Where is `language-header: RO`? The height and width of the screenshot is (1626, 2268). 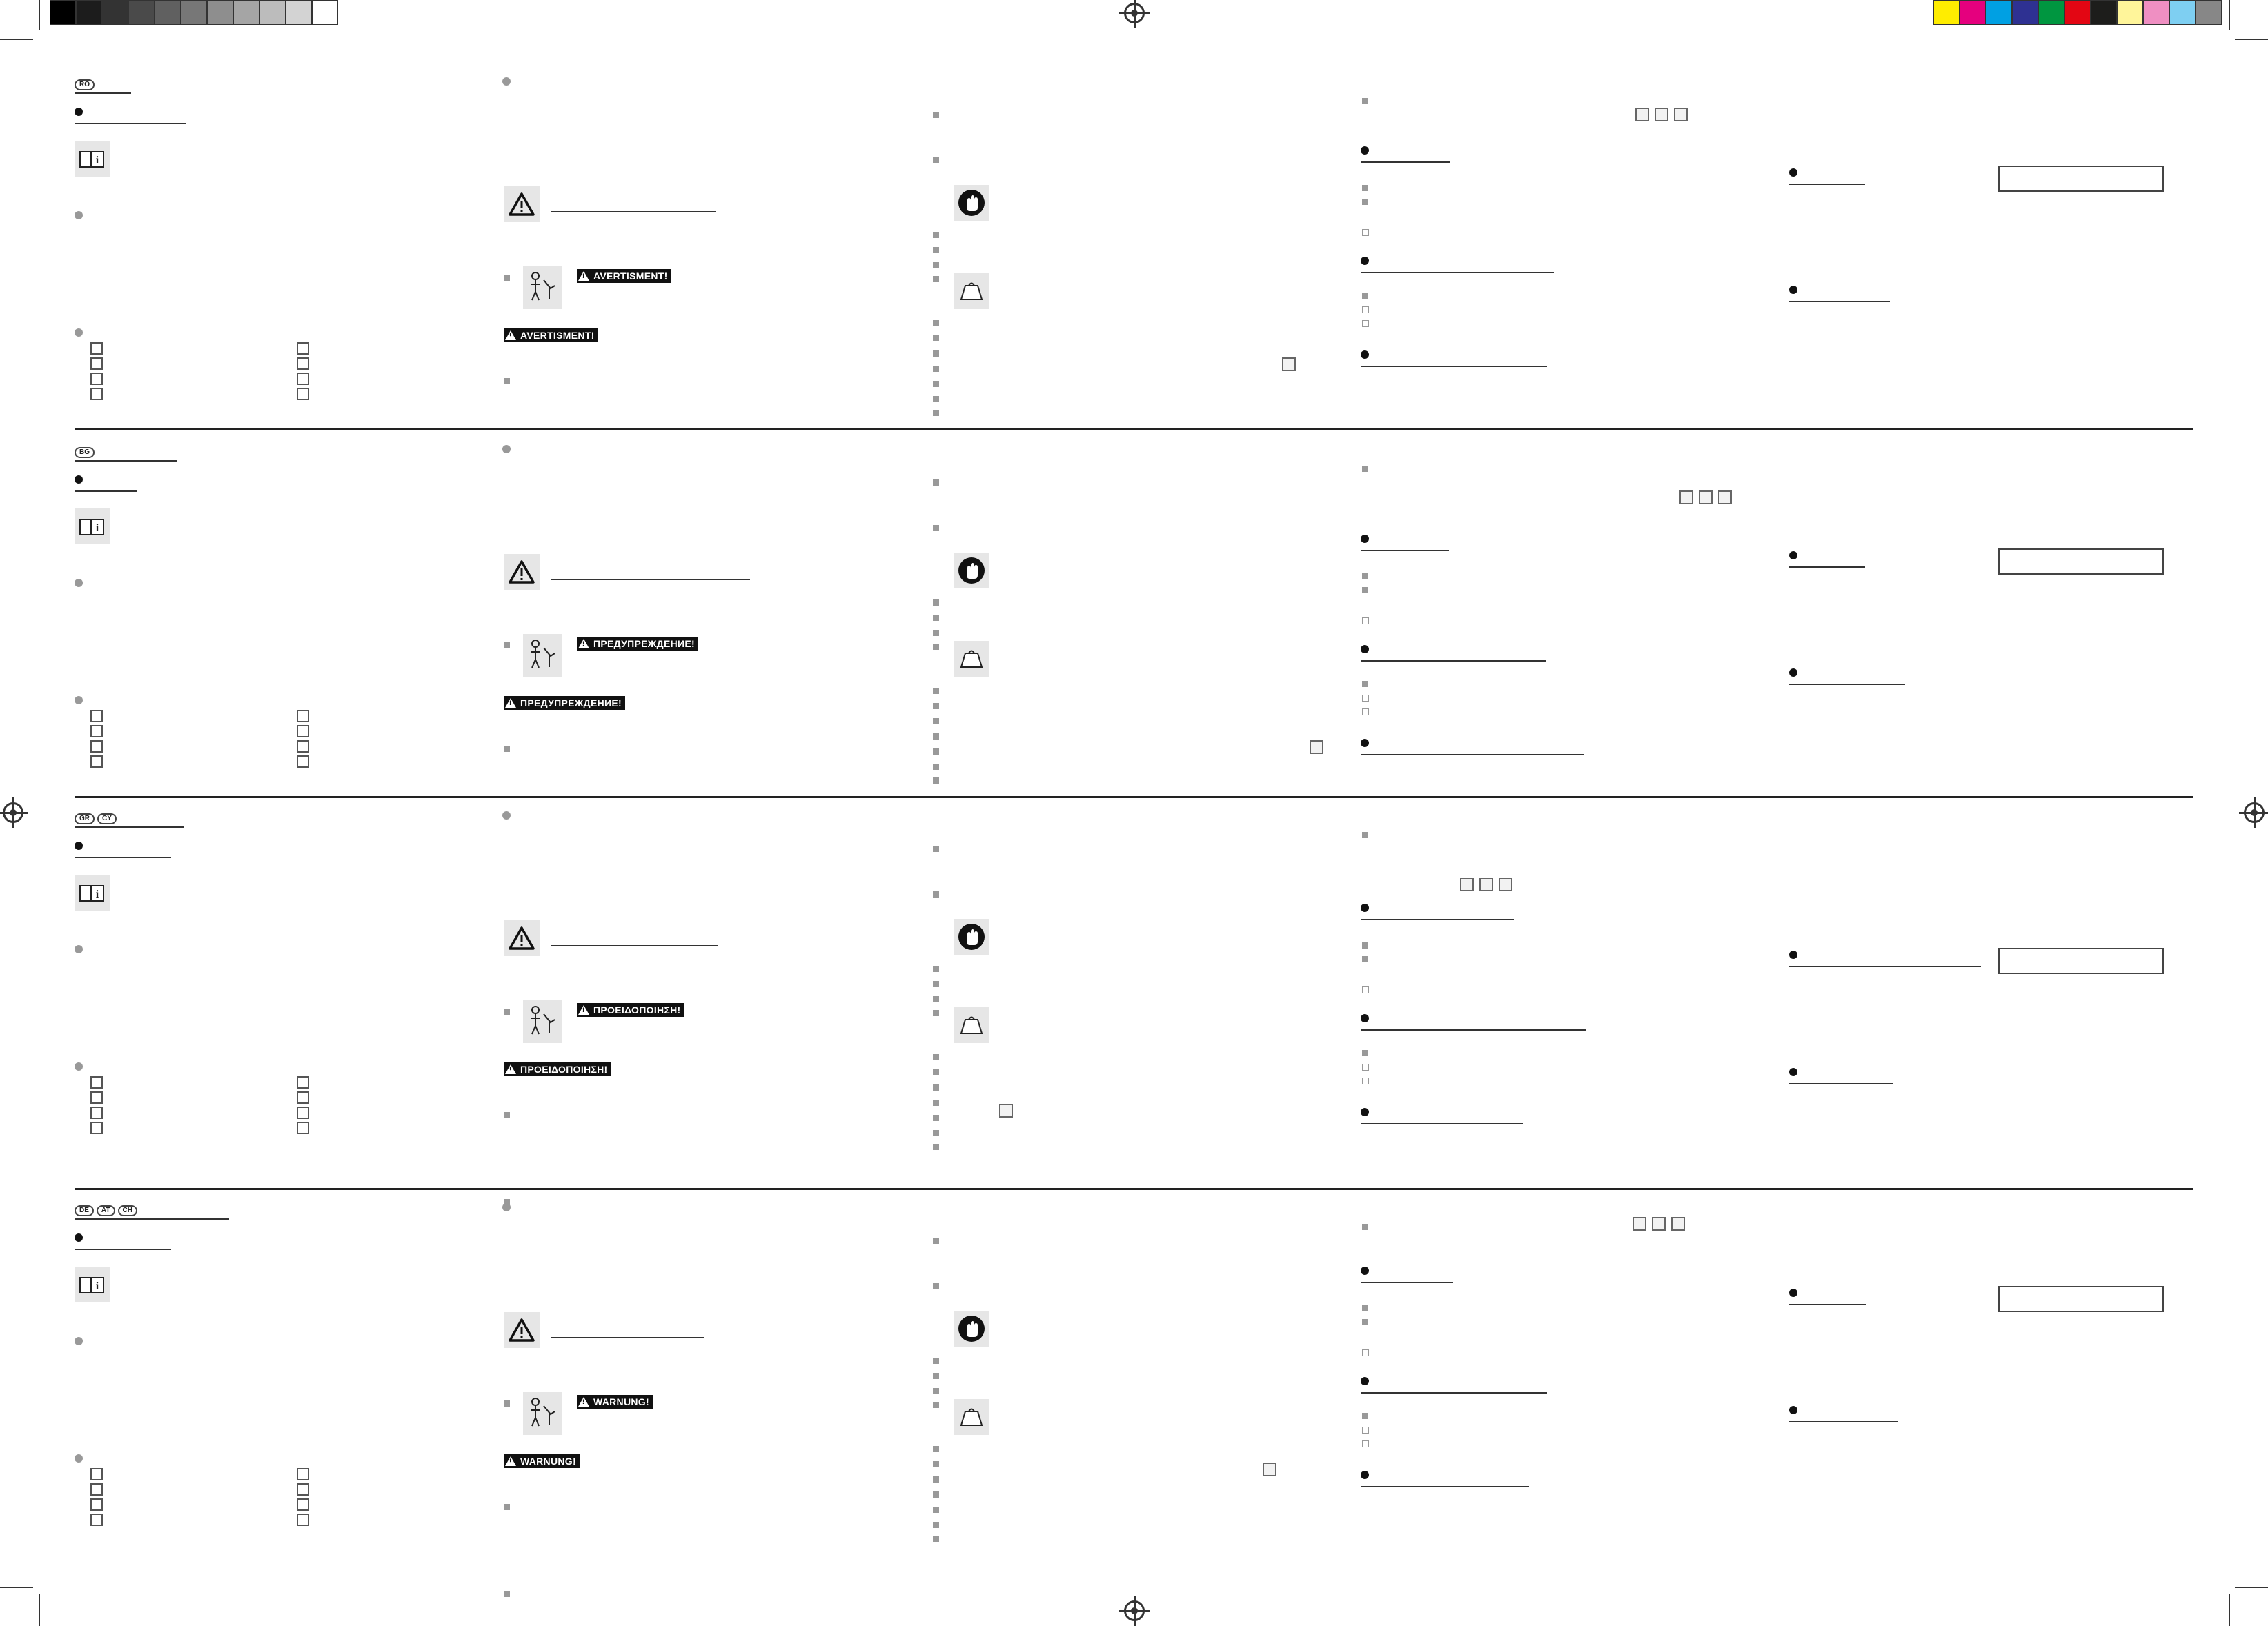 language-header: RO is located at coordinates (86, 83).